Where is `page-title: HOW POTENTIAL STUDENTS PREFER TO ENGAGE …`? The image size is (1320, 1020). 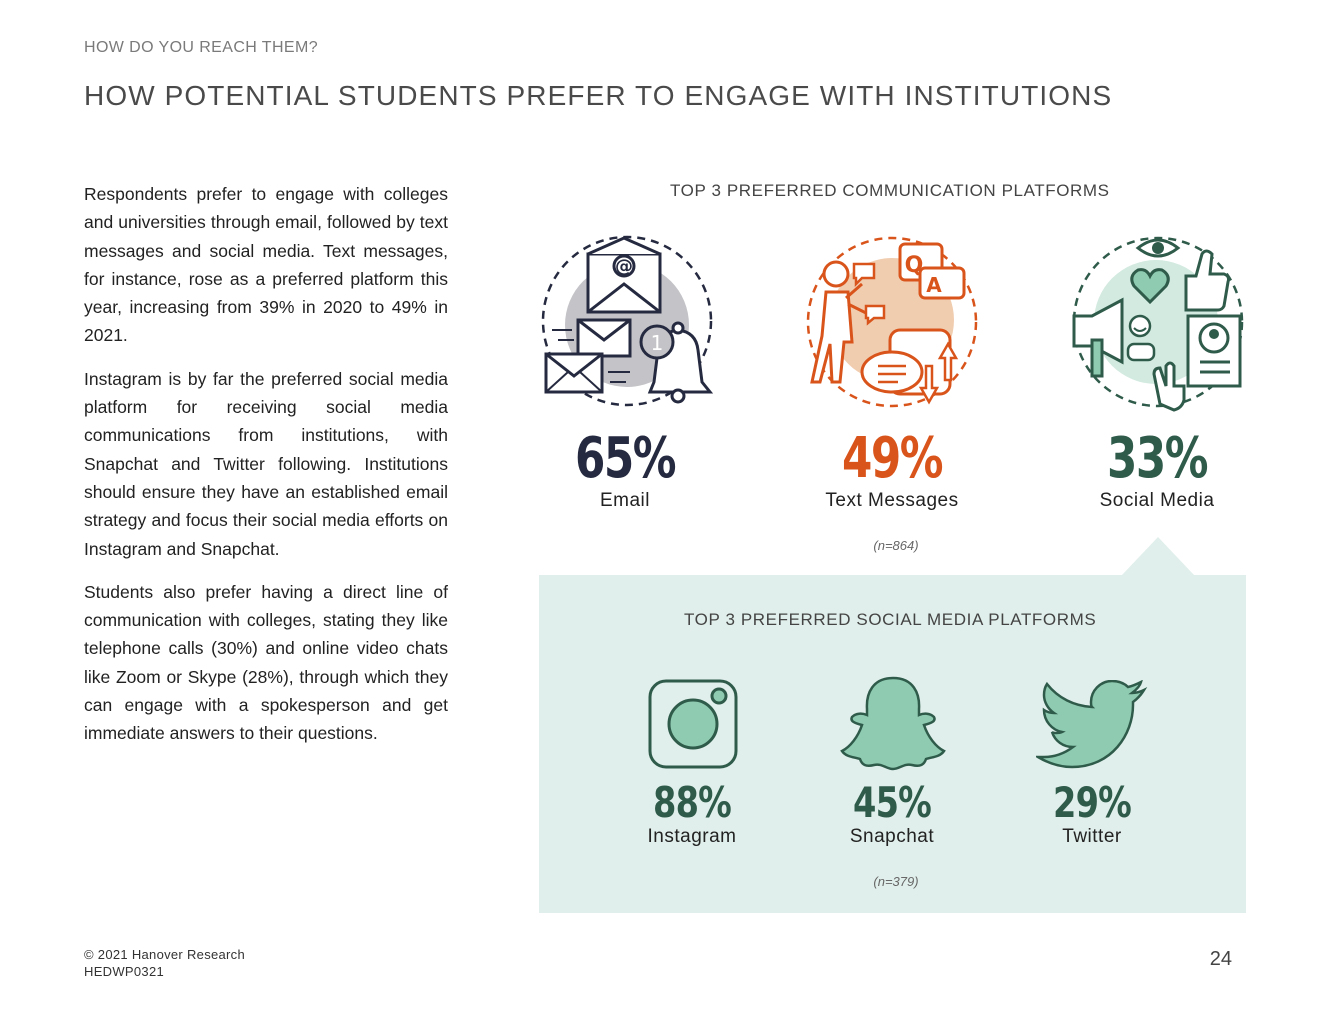 page-title: HOW POTENTIAL STUDENTS PREFER TO ENGAGE … is located at coordinates (598, 95).